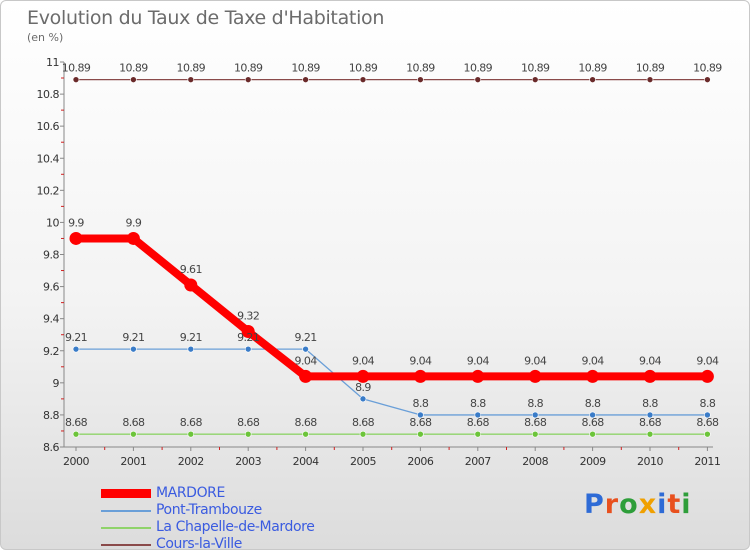 This screenshot has height=550, width=750. What do you see at coordinates (235, 527) in the screenshot?
I see `legend-label-la-chapelle-de-mardore: La Chapelle-de-Mardore` at bounding box center [235, 527].